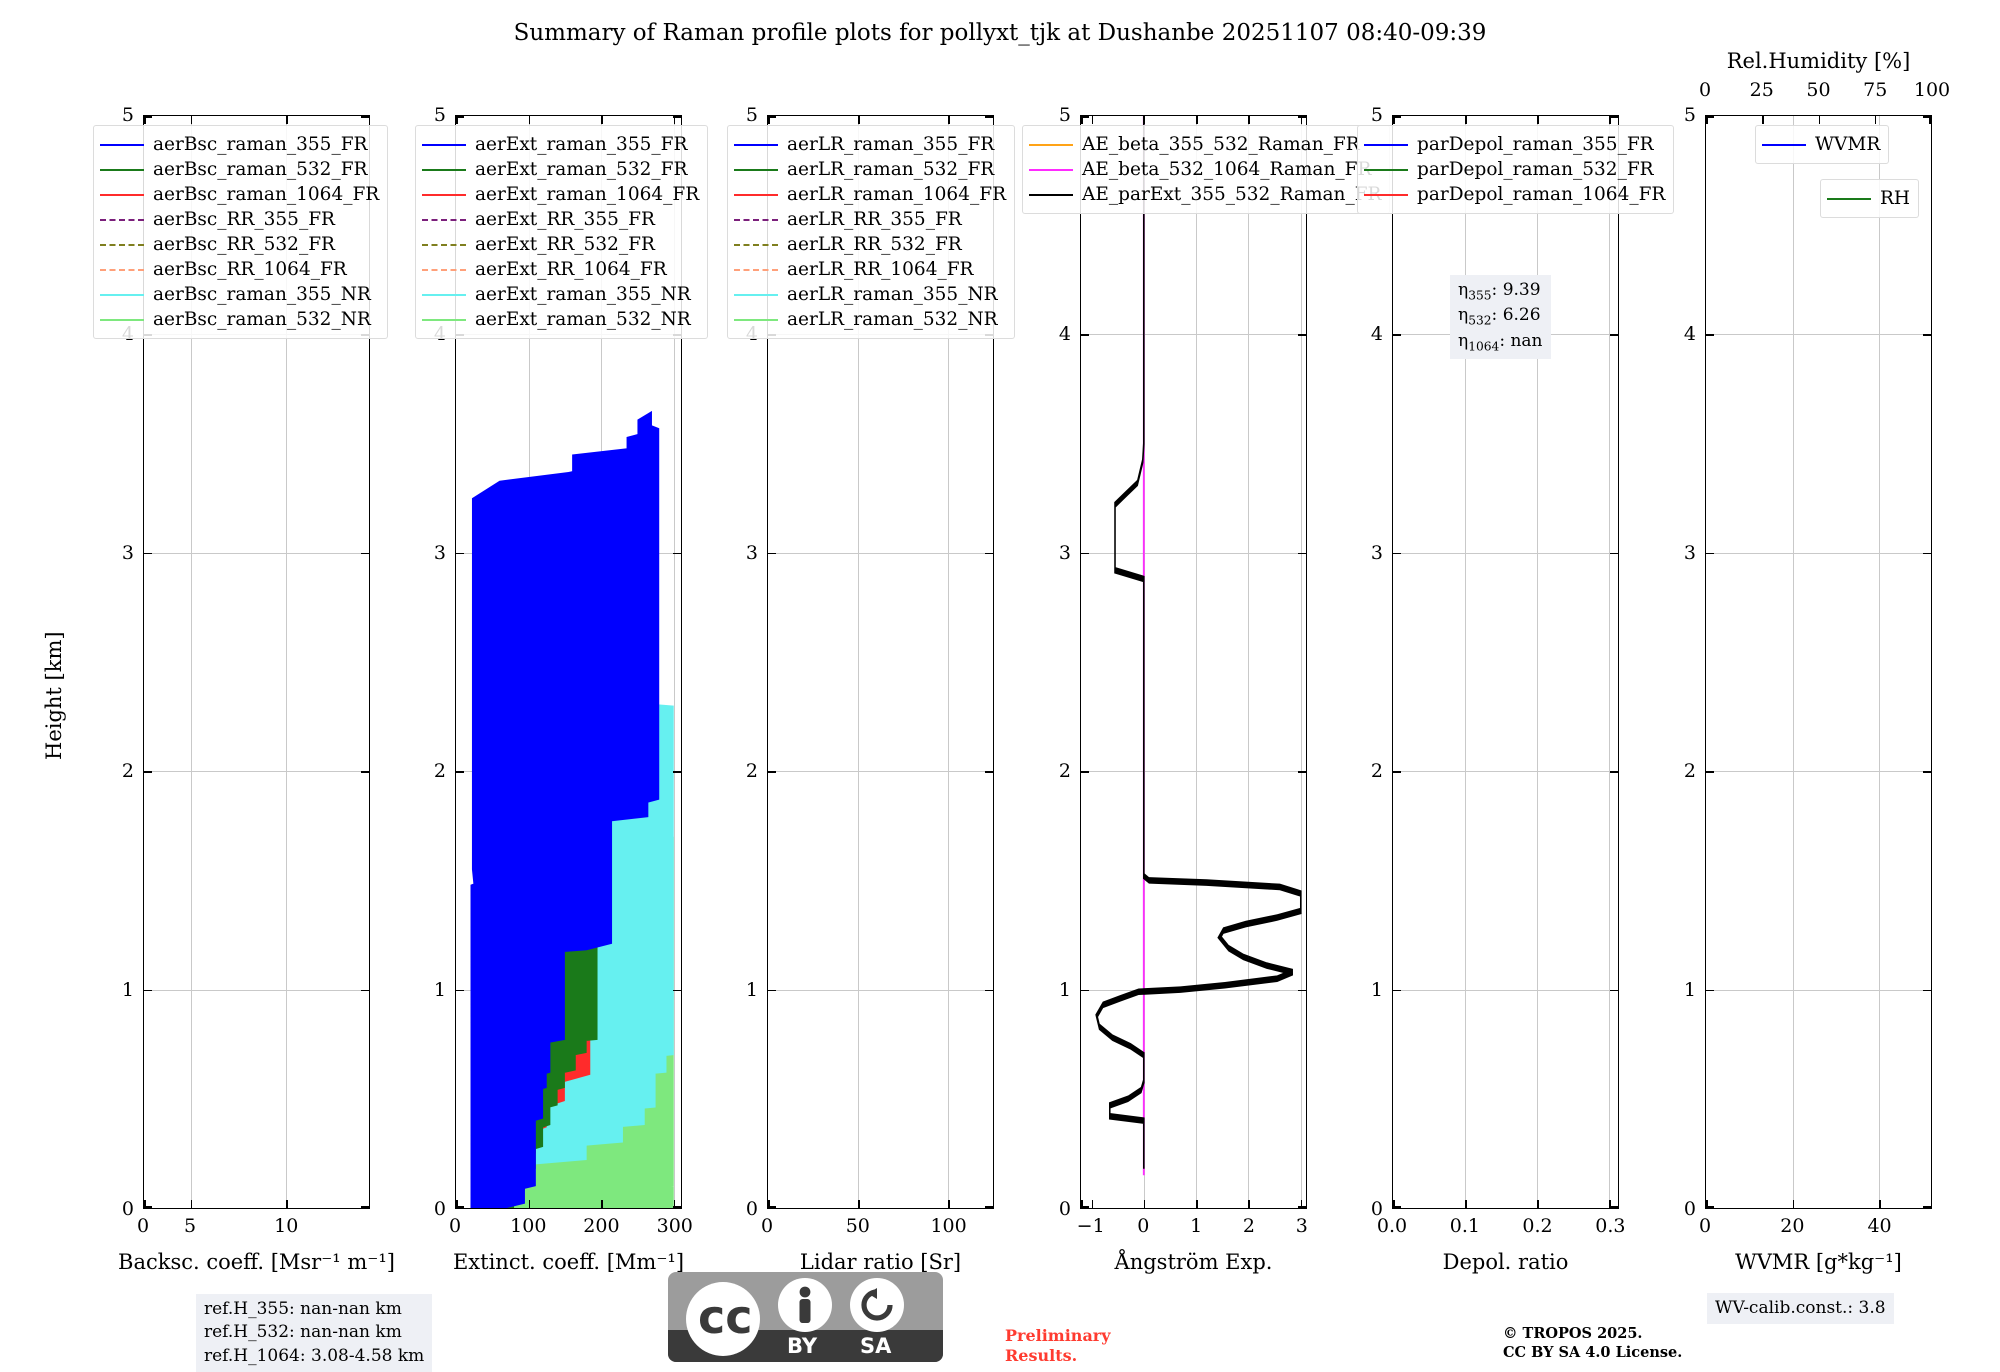  I want to click on legend-label: aerBsc_raman_355_NR, so click(262, 294).